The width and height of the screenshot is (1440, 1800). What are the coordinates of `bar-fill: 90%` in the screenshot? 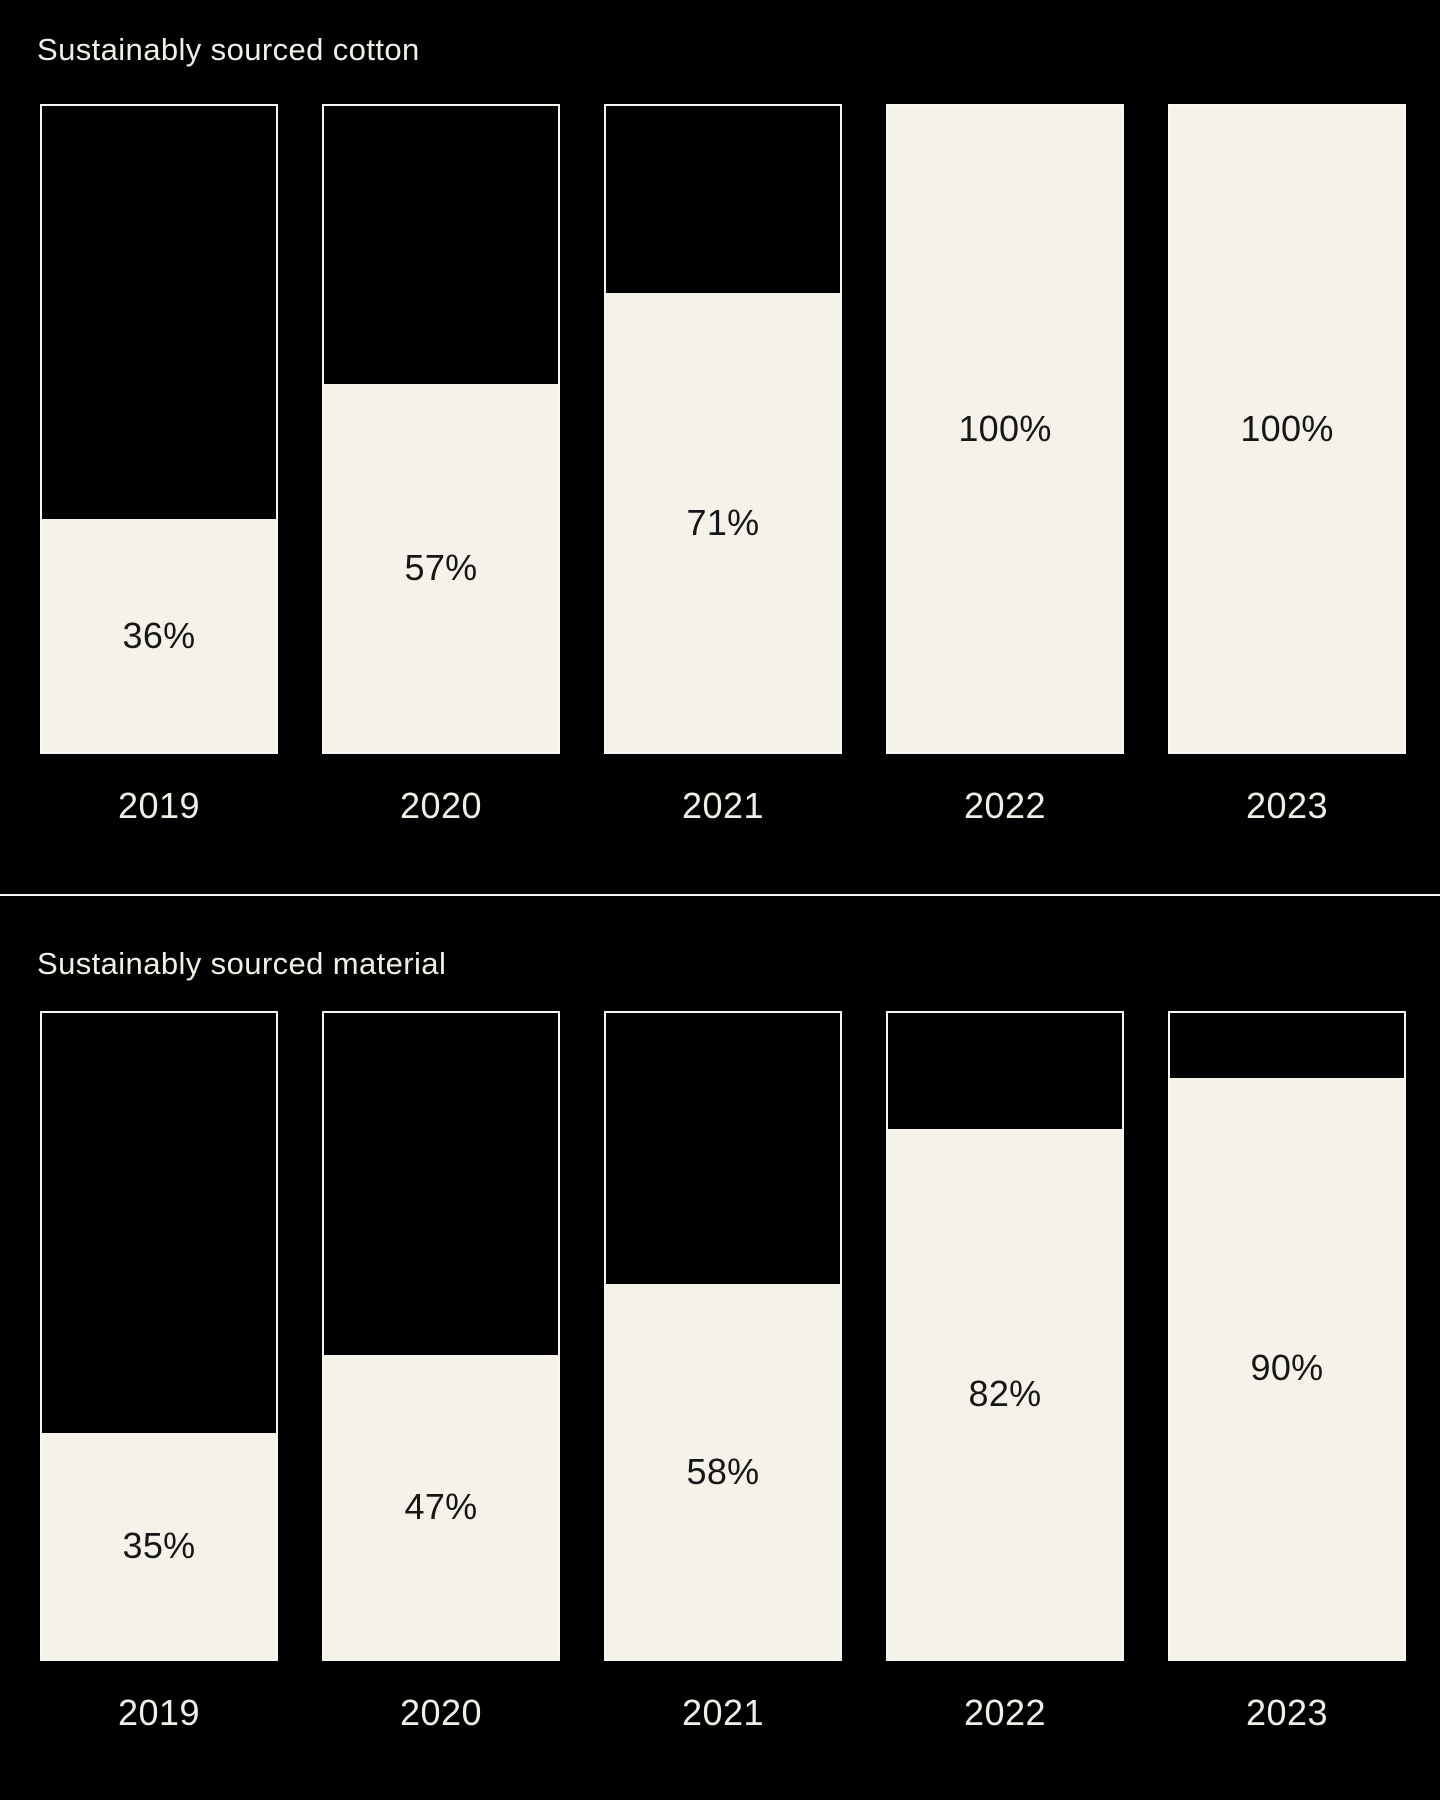 It's located at (1287, 1368).